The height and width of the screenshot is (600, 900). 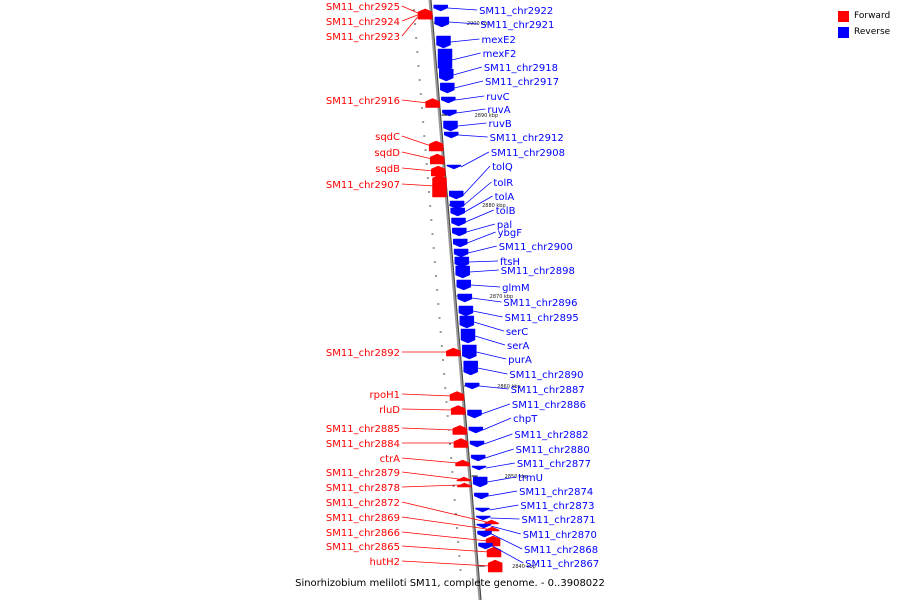 I want to click on reverse-gene-label: ruvB, so click(x=500, y=124).